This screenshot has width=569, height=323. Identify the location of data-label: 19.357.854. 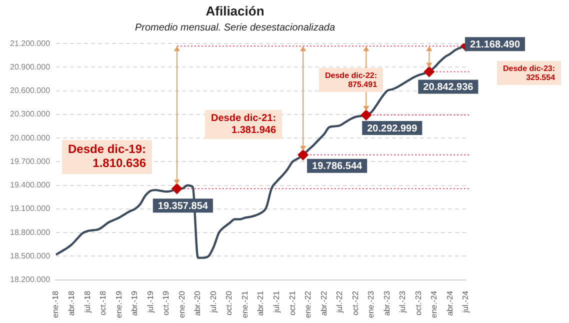
(183, 206).